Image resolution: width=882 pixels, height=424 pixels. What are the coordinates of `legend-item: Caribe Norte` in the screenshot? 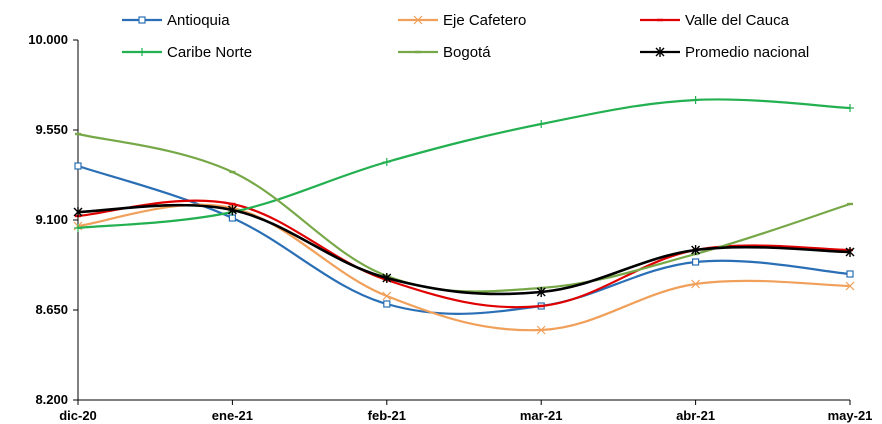 It's located at (187, 52).